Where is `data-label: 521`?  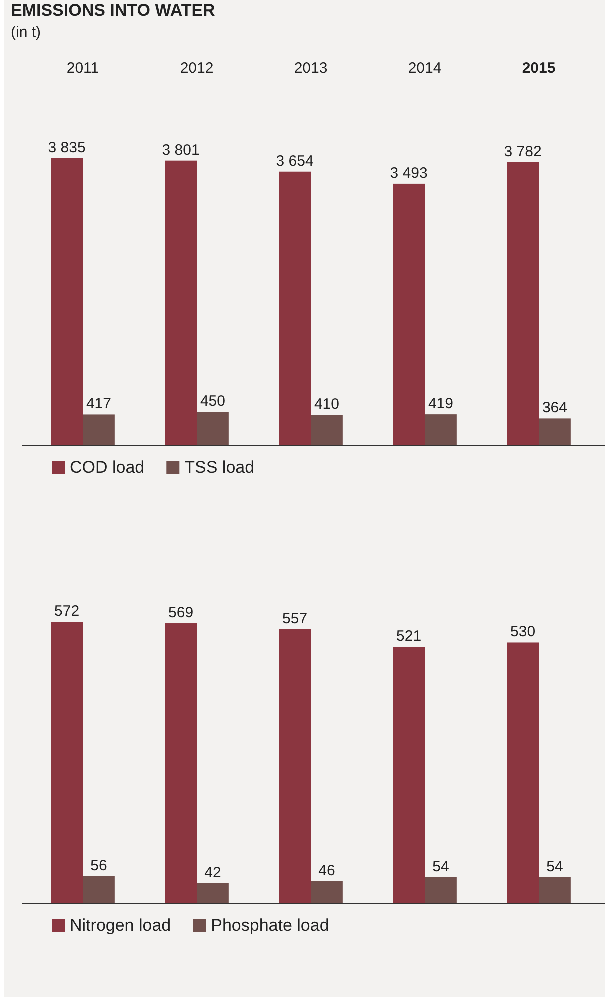 data-label: 521 is located at coordinates (409, 637).